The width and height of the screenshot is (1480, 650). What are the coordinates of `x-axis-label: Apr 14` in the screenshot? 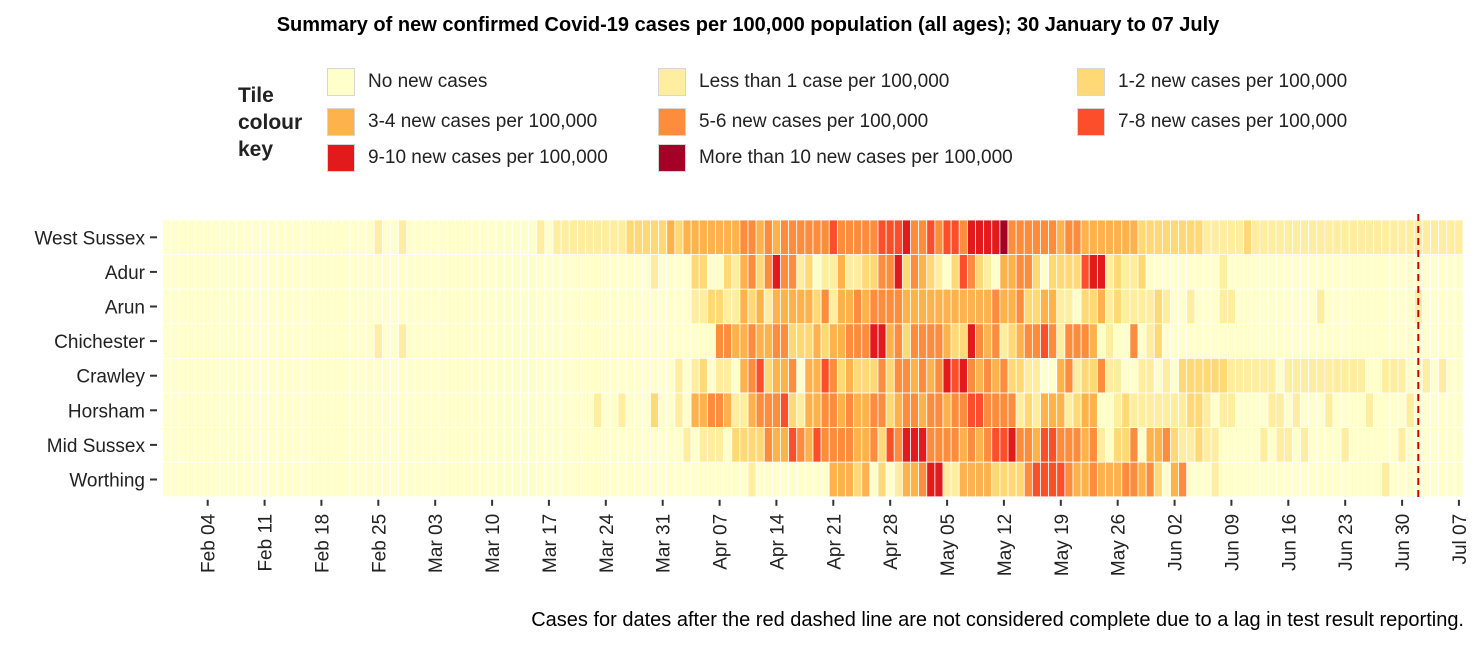 It's located at (777, 541).